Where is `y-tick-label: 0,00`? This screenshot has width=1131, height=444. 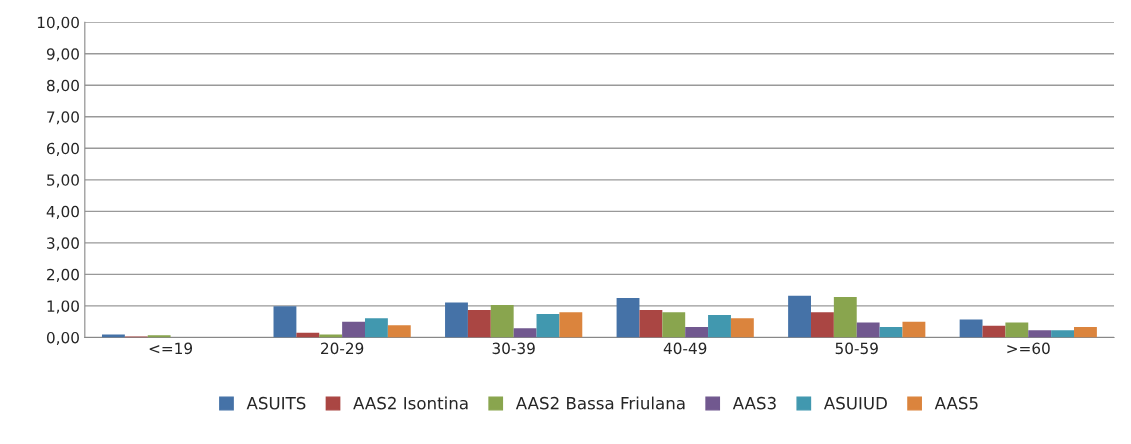 y-tick-label: 0,00 is located at coordinates (62, 338).